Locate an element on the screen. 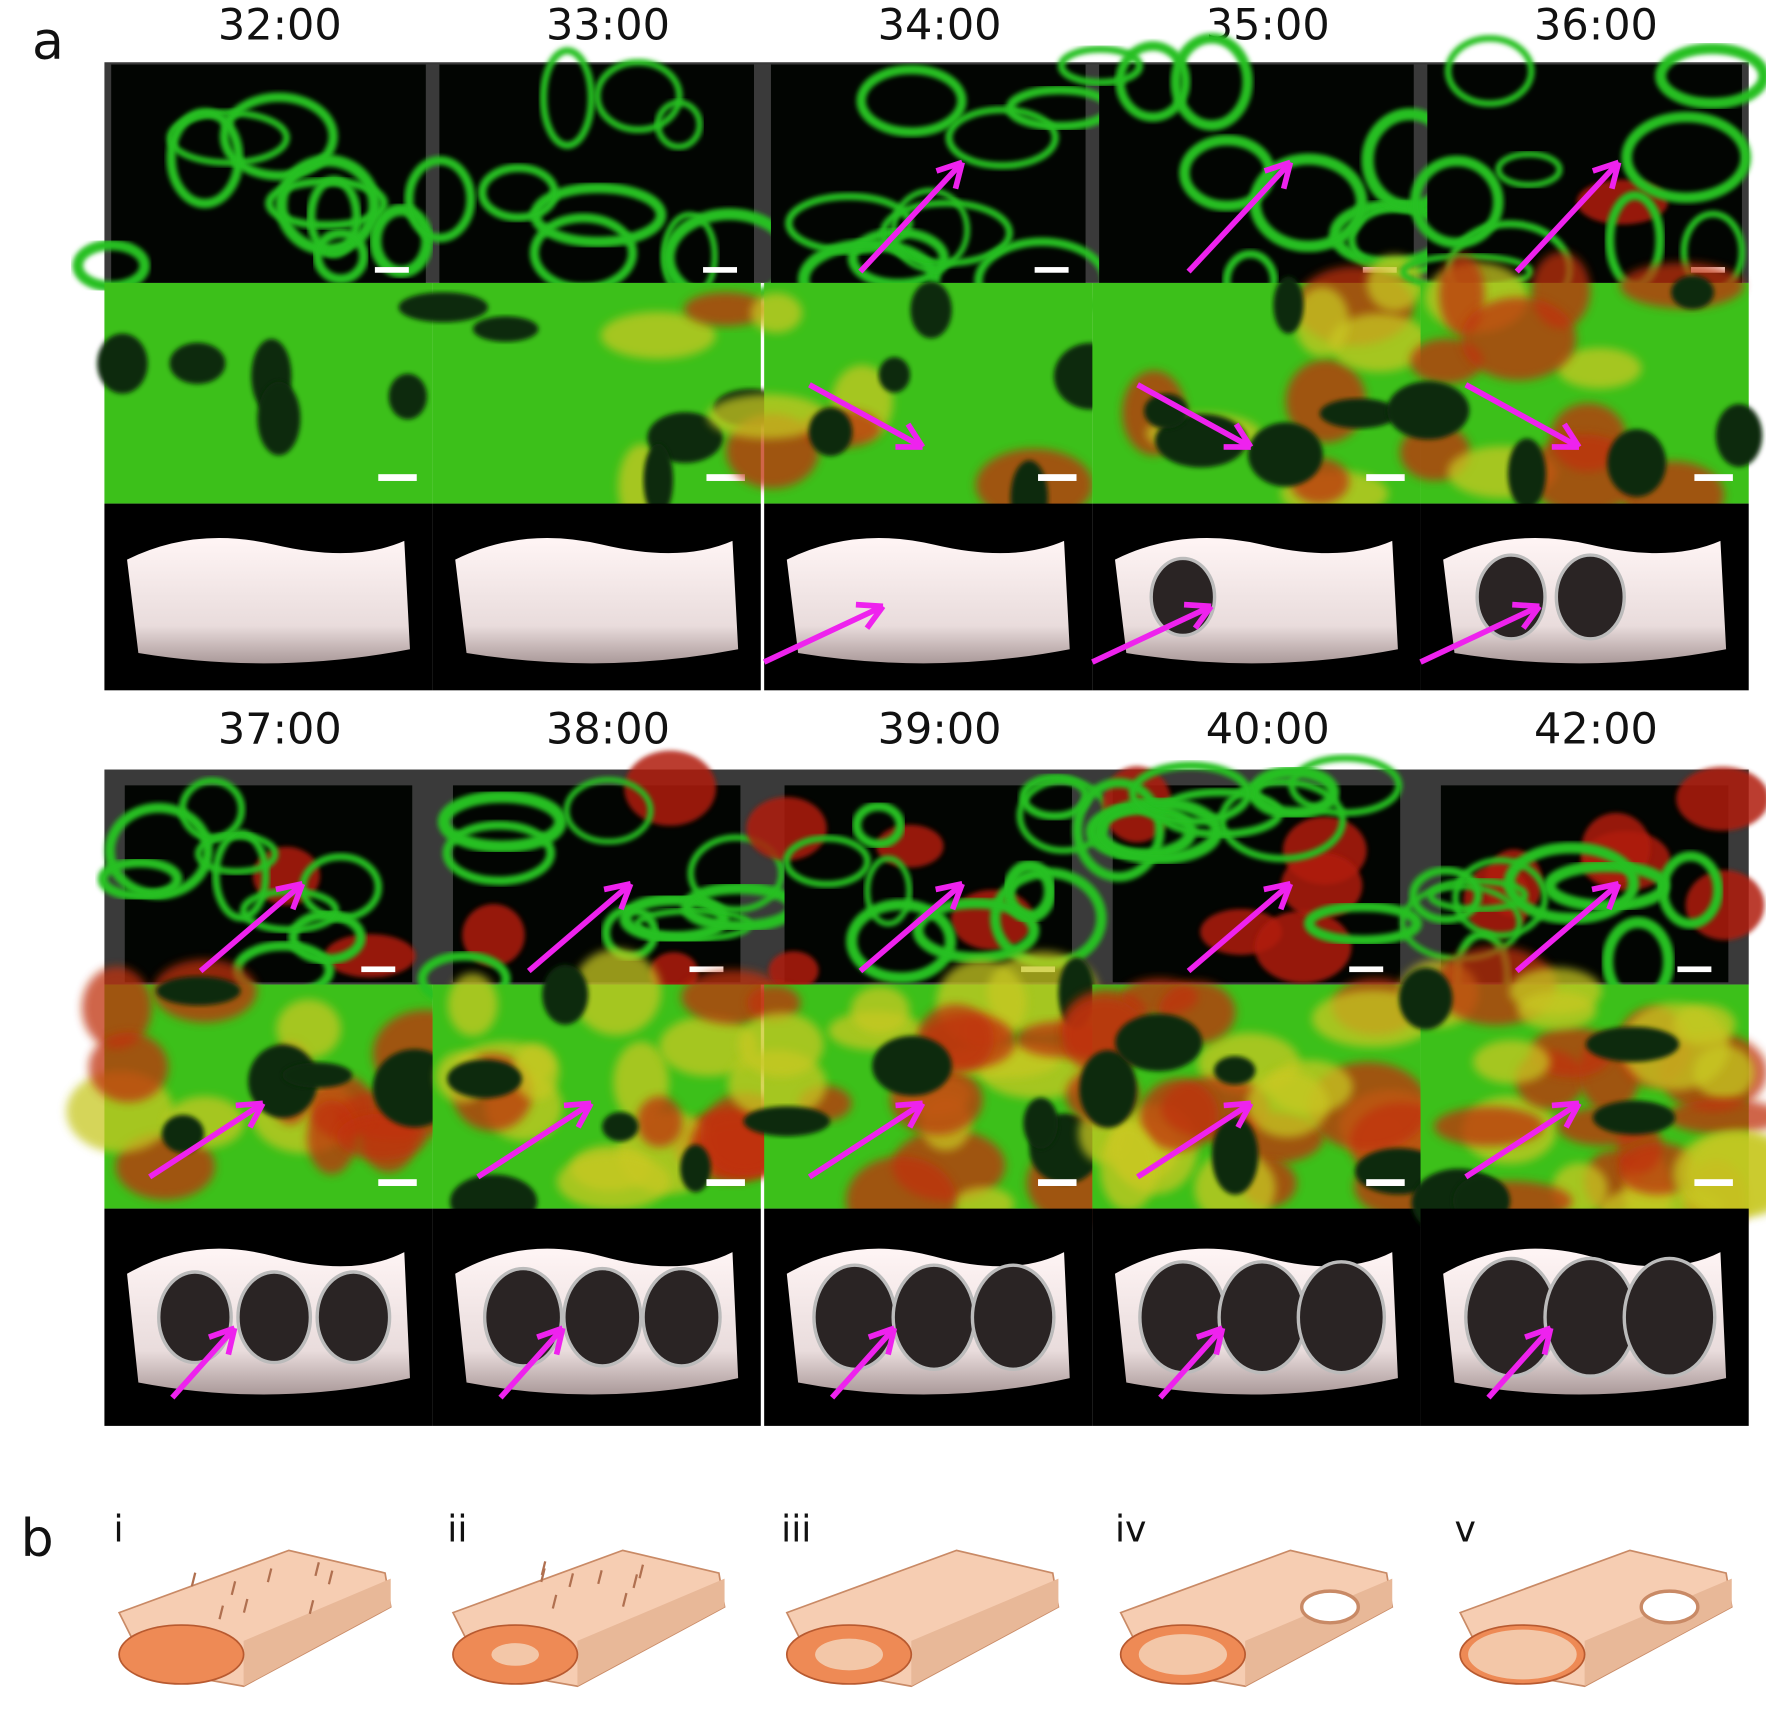 The image size is (1766, 1719). panel-label: b is located at coordinates (37, 1539).